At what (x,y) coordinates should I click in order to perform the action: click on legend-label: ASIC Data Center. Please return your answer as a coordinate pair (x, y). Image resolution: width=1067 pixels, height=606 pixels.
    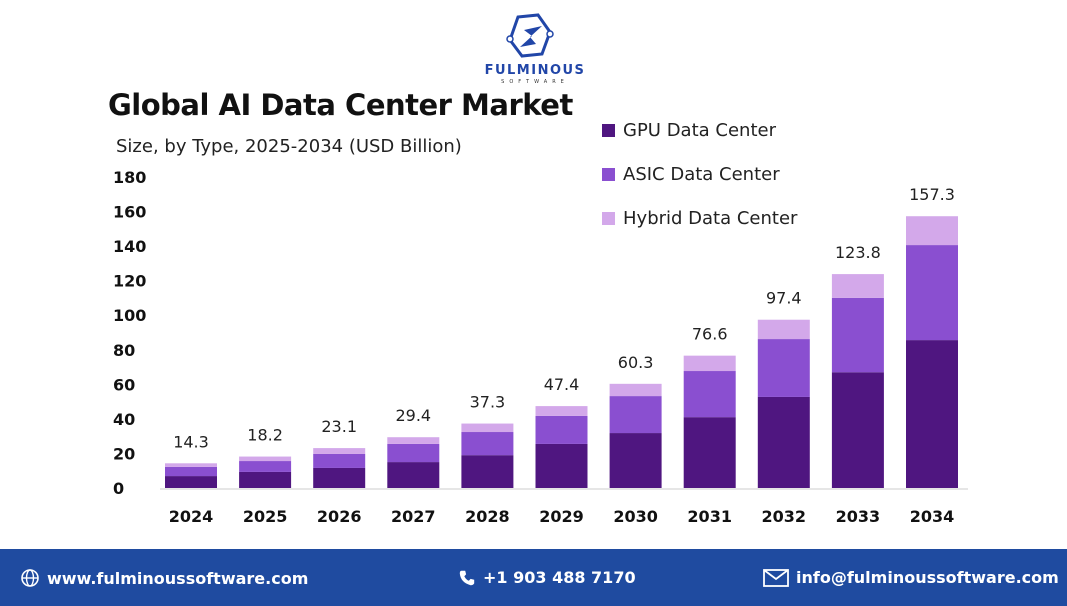
    Looking at the image, I should click on (701, 174).